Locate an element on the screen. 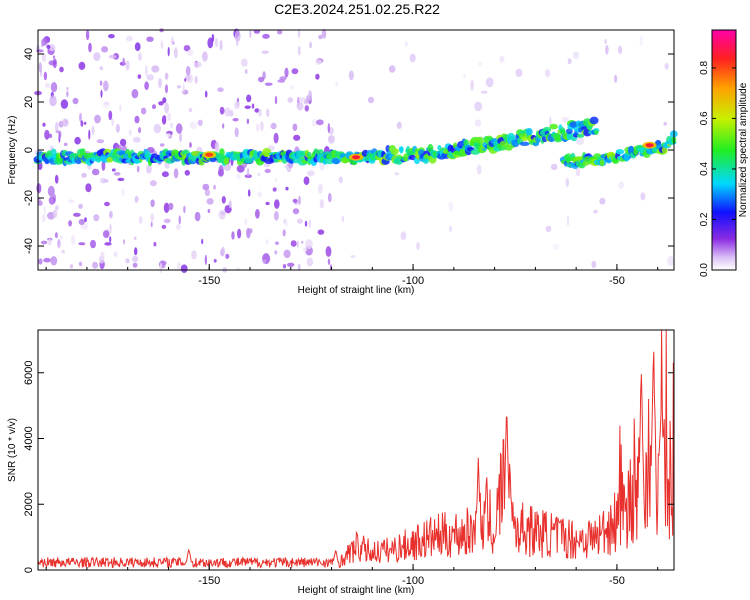  figure-title: C2E3.2024.251.02.25.R22 is located at coordinates (357, 9).